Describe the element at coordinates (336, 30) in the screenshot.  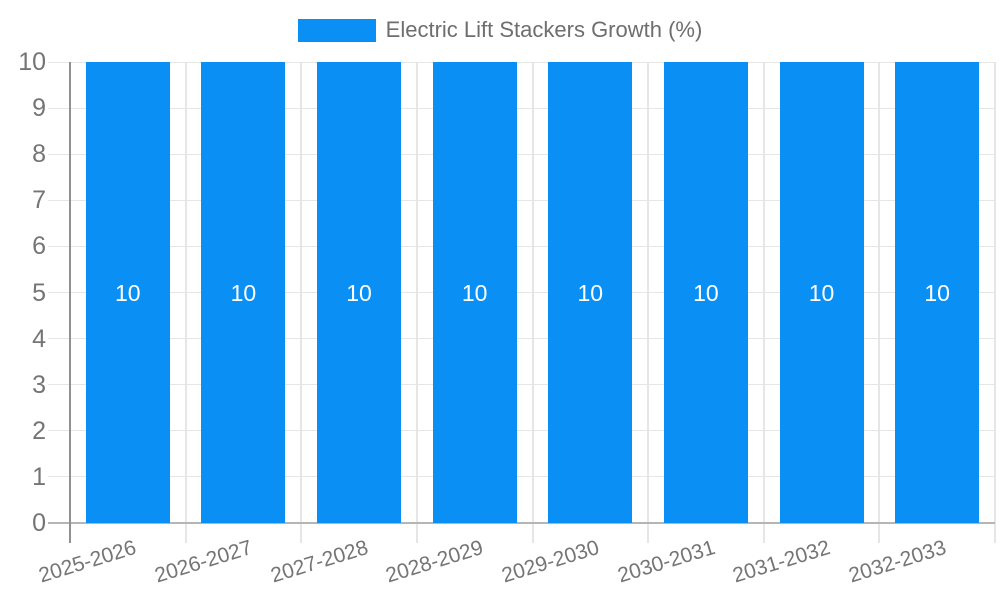
I see `legend-swatch` at that location.